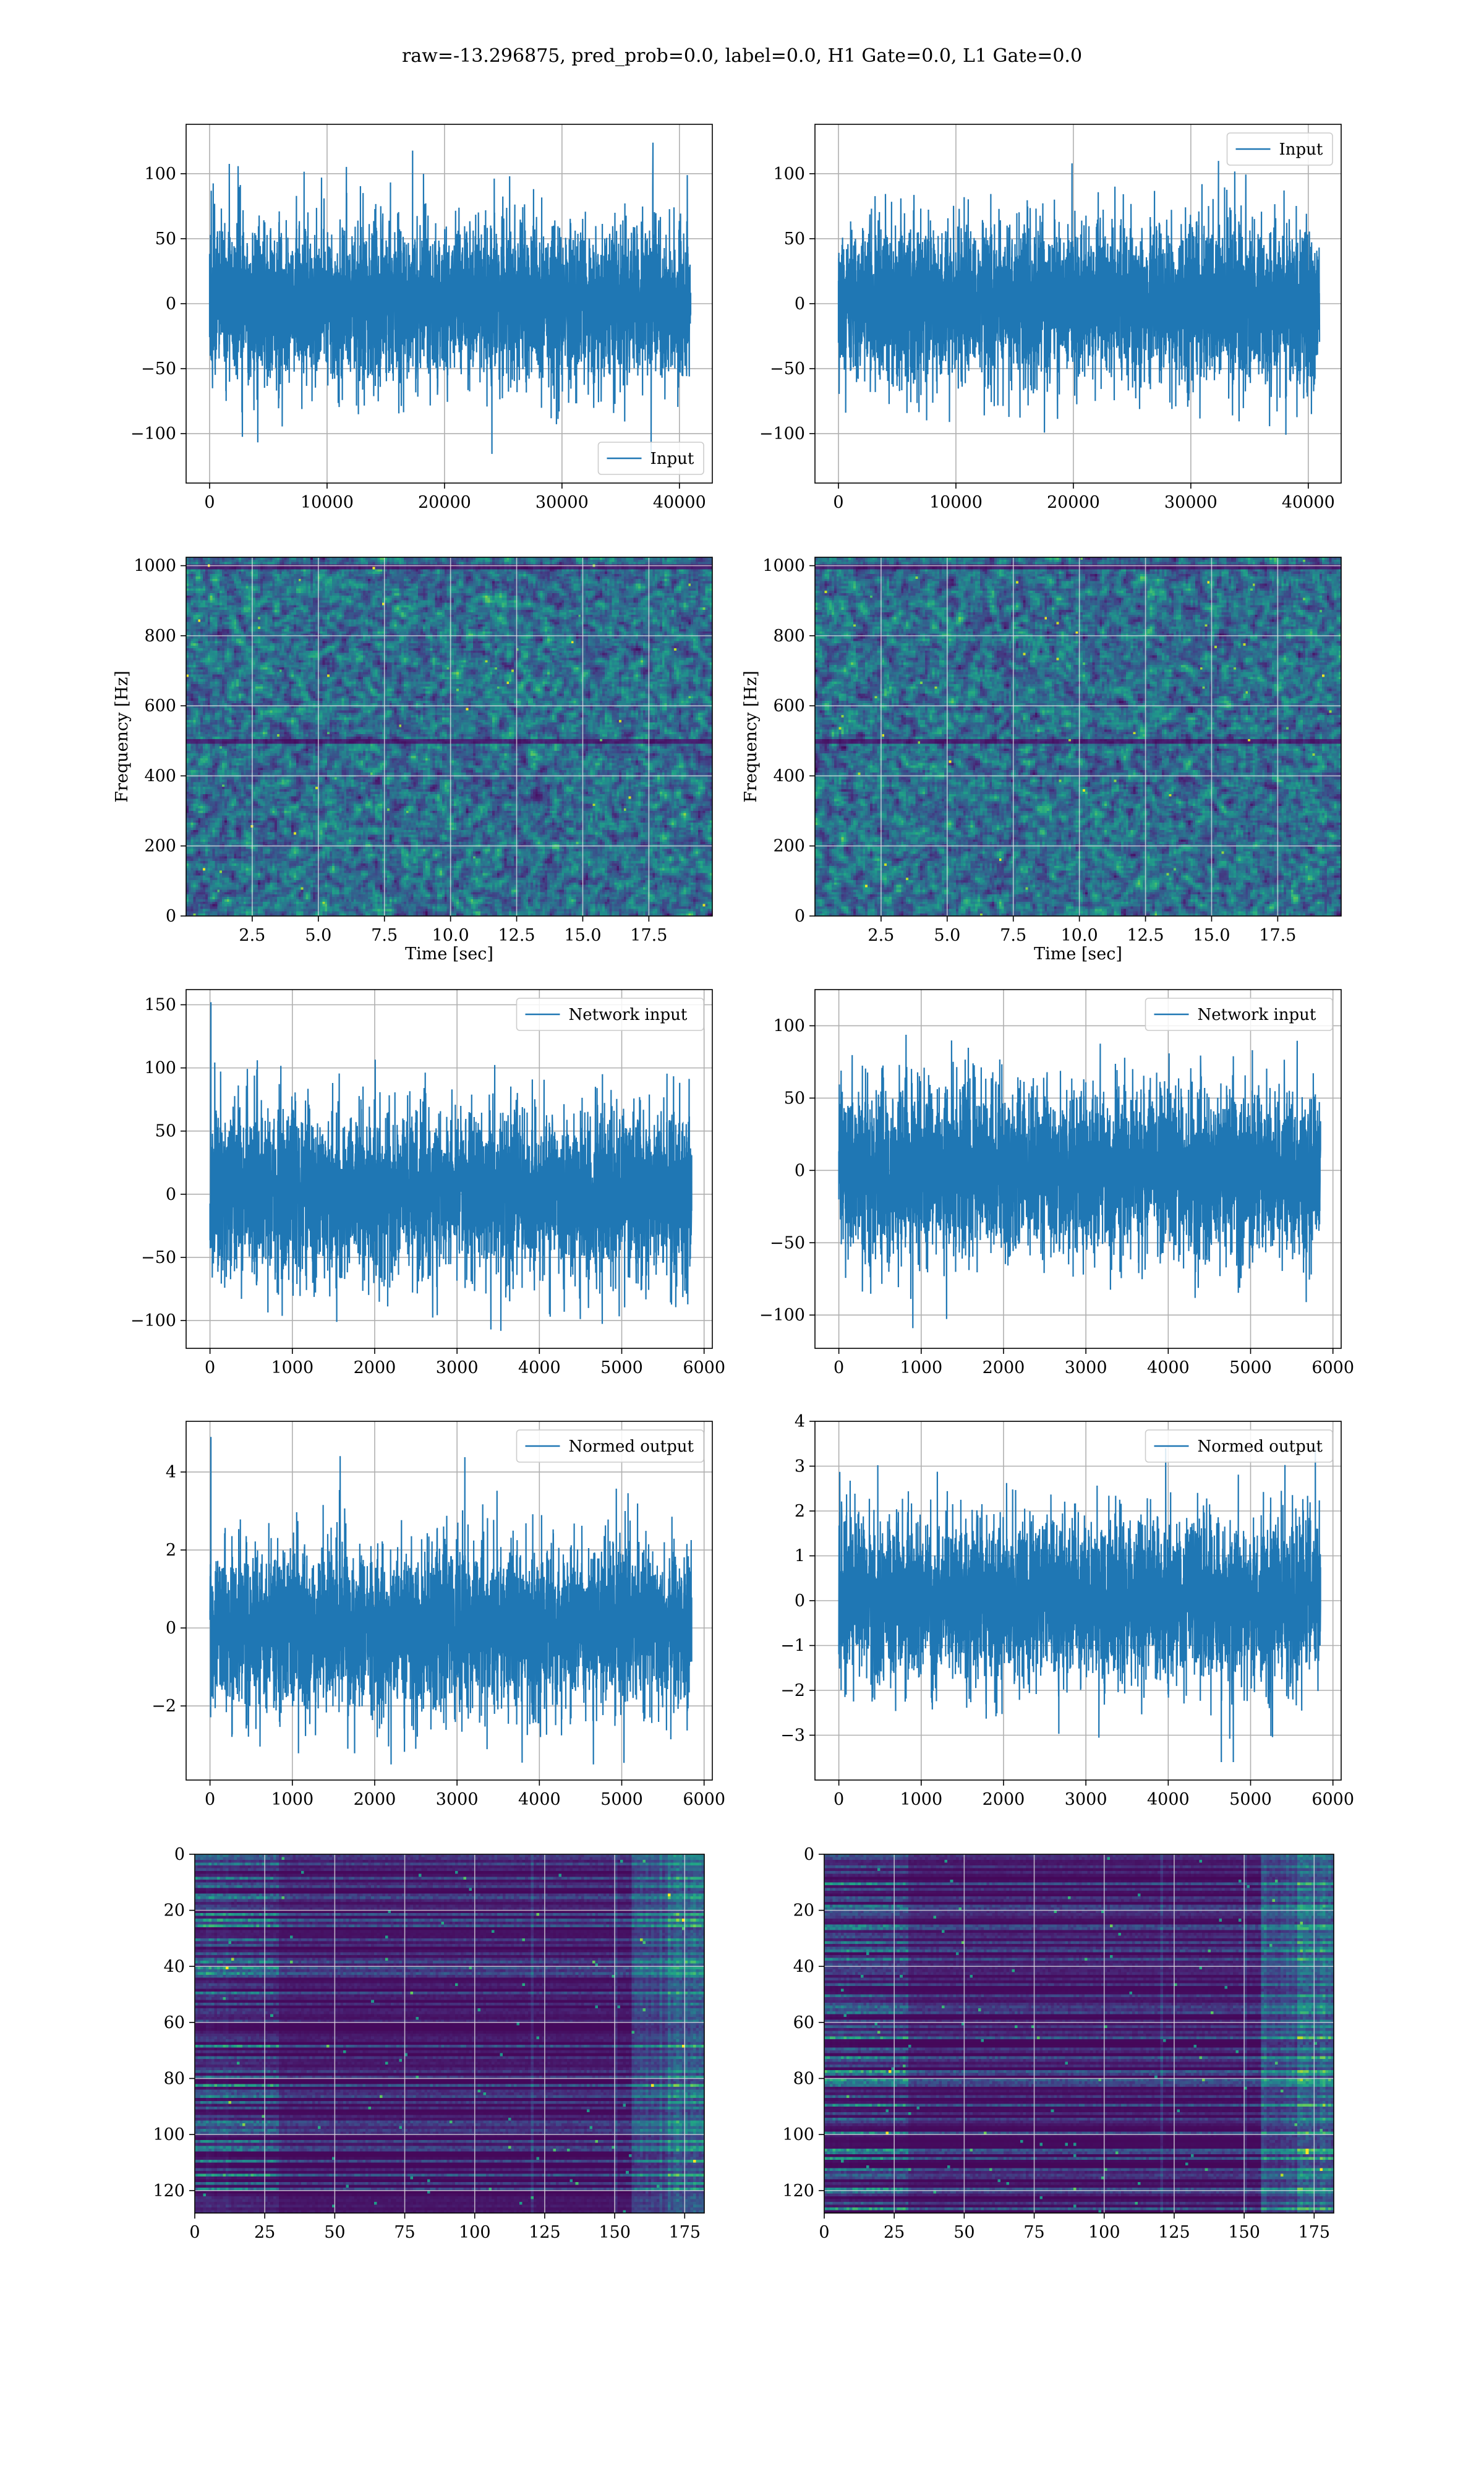 Image resolution: width=1484 pixels, height=2474 pixels. Describe the element at coordinates (803, 1911) in the screenshot. I see `y-tick-label: 20` at that location.